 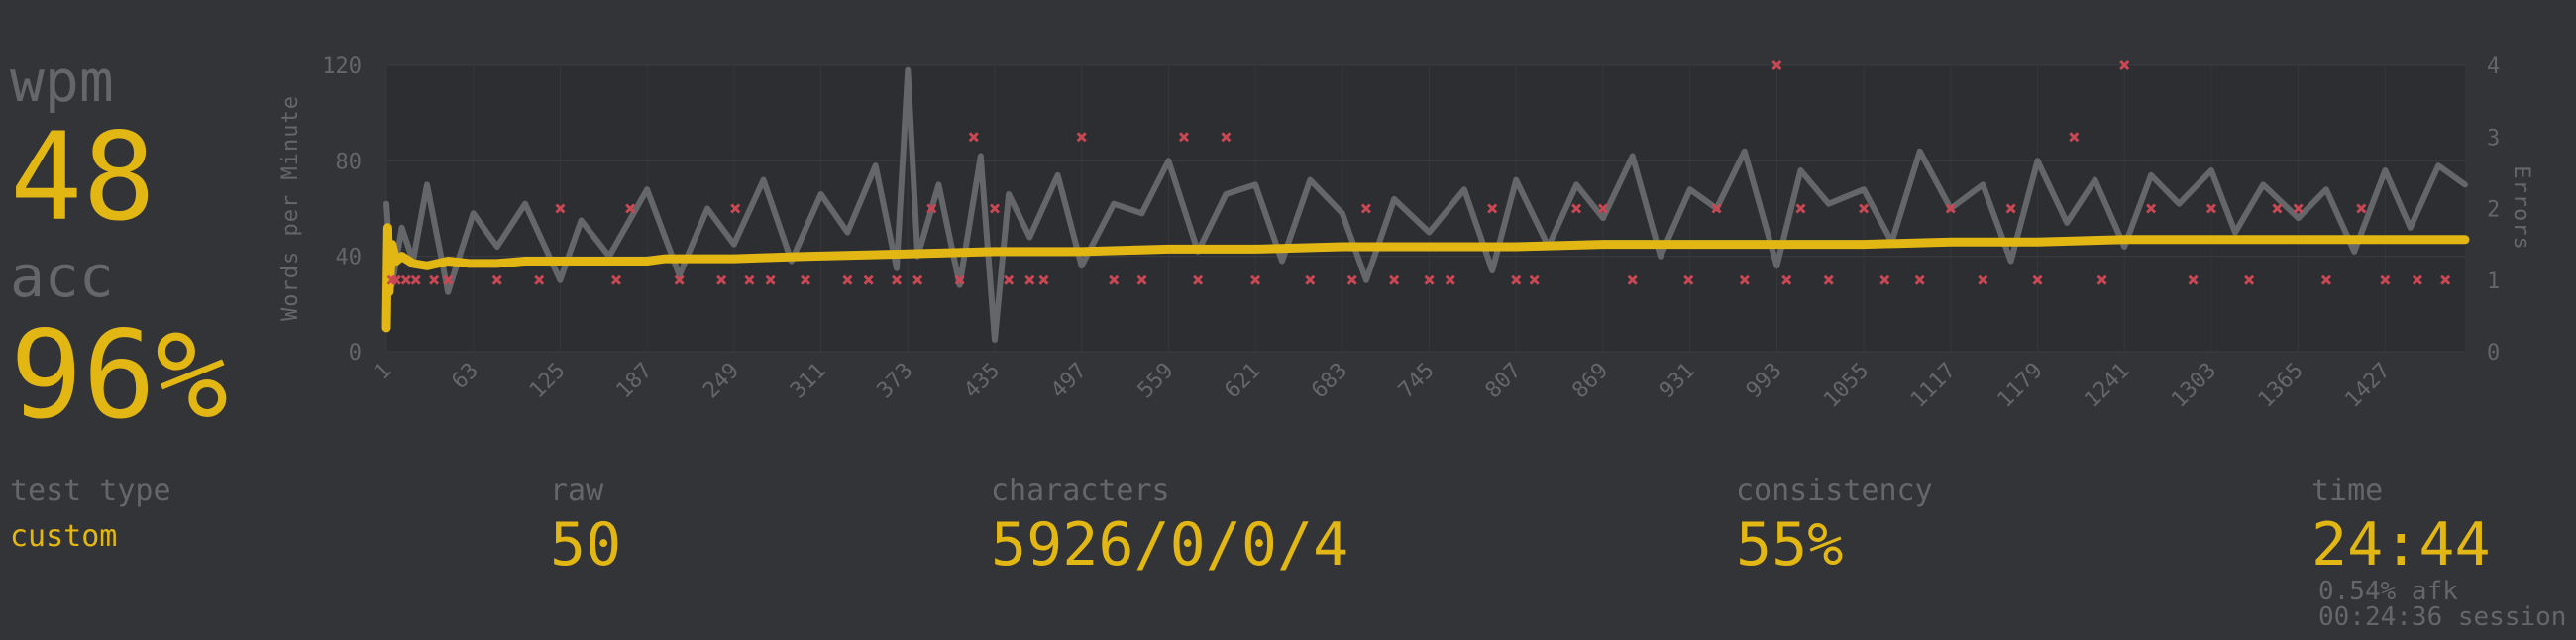 I want to click on y-tick-label: 120, so click(x=342, y=66).